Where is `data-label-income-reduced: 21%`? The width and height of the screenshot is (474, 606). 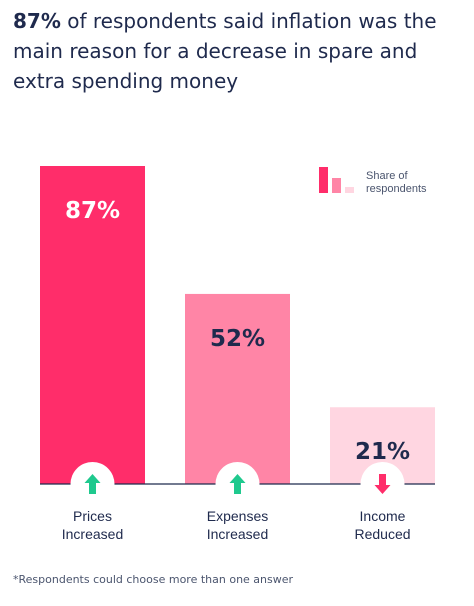 data-label-income-reduced: 21% is located at coordinates (382, 452).